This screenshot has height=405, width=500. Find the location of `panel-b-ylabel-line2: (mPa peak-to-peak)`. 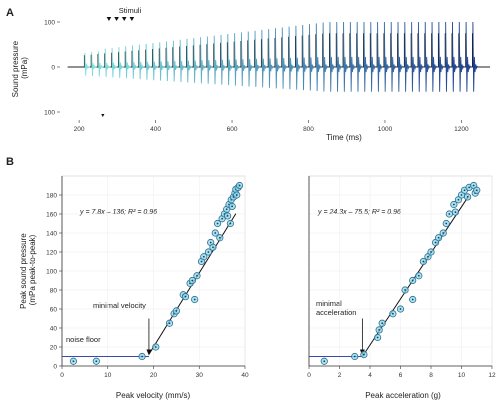

panel-b-ylabel-line2: (mPa peak-to-peak) is located at coordinates (32, 269).